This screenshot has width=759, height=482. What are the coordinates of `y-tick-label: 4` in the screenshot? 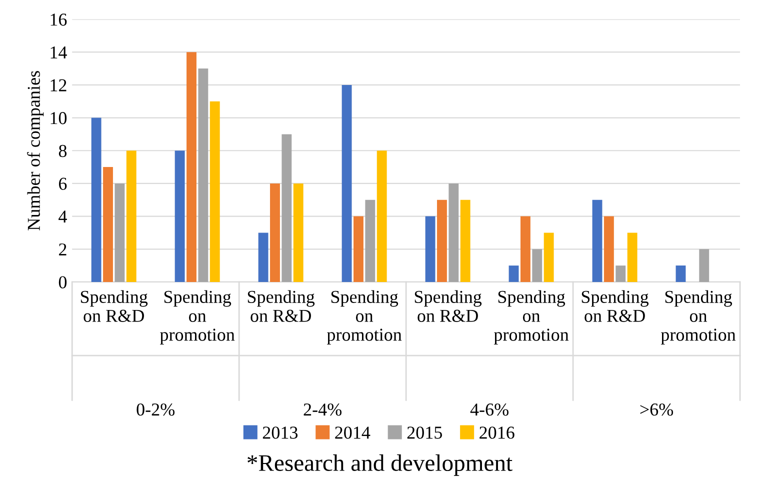 It's located at (62, 216).